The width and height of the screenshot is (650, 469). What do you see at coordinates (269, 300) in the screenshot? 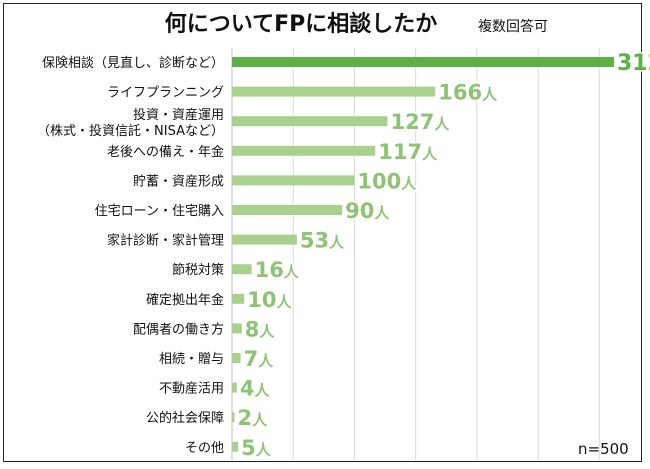
I see `value-label: 10人` at bounding box center [269, 300].